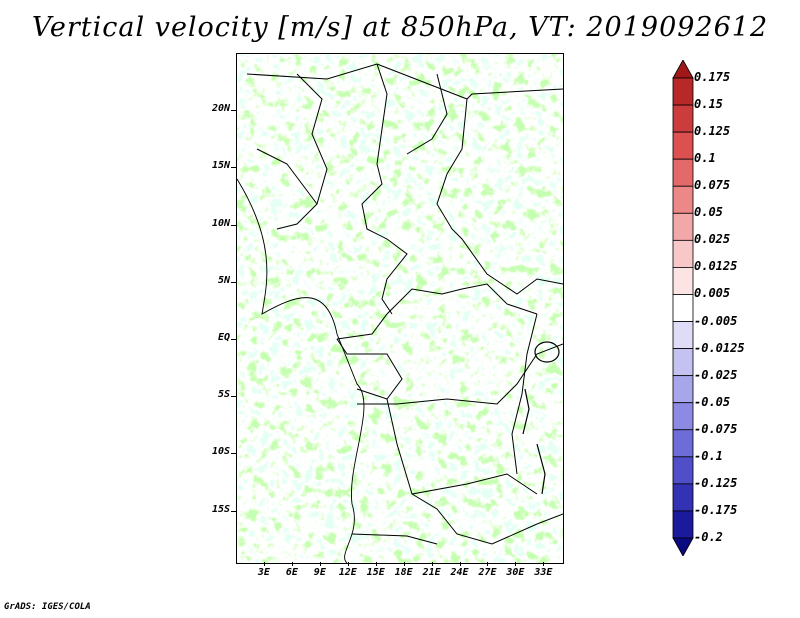 Image resolution: width=800 pixels, height=618 pixels. I want to click on lon-label: 27E, so click(487, 572).